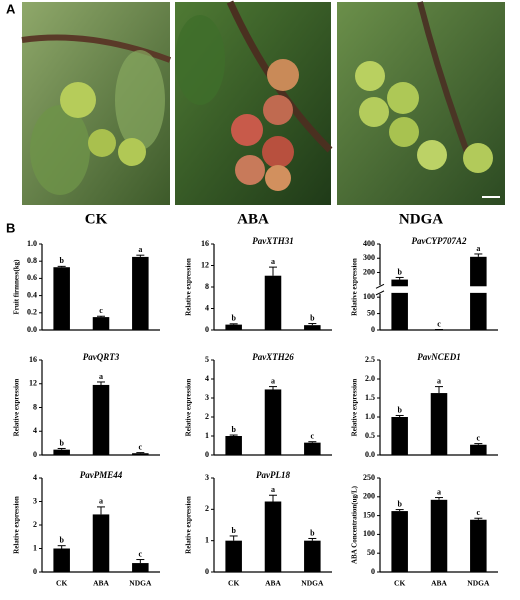 The width and height of the screenshot is (520, 600). What do you see at coordinates (101, 357) in the screenshot?
I see `chart-title: PavQRT3` at bounding box center [101, 357].